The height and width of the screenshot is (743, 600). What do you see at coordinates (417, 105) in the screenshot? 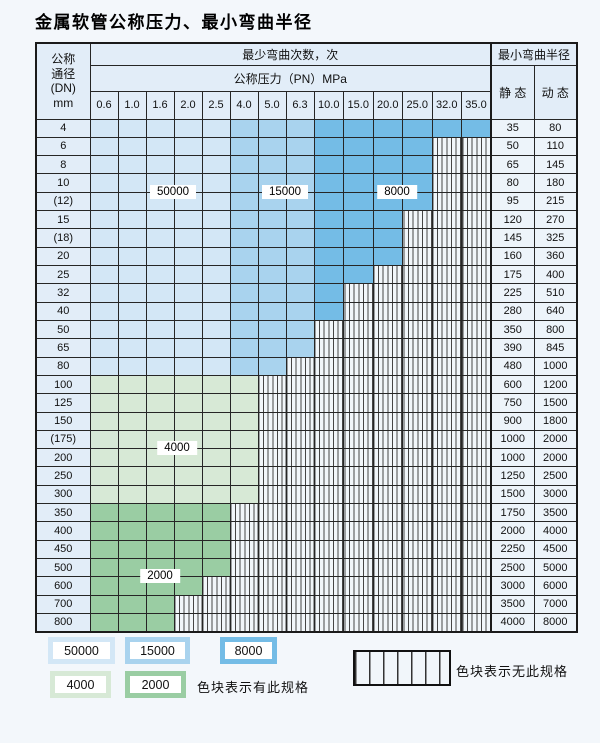
I see `header-pn-25.0: 25.0` at bounding box center [417, 105].